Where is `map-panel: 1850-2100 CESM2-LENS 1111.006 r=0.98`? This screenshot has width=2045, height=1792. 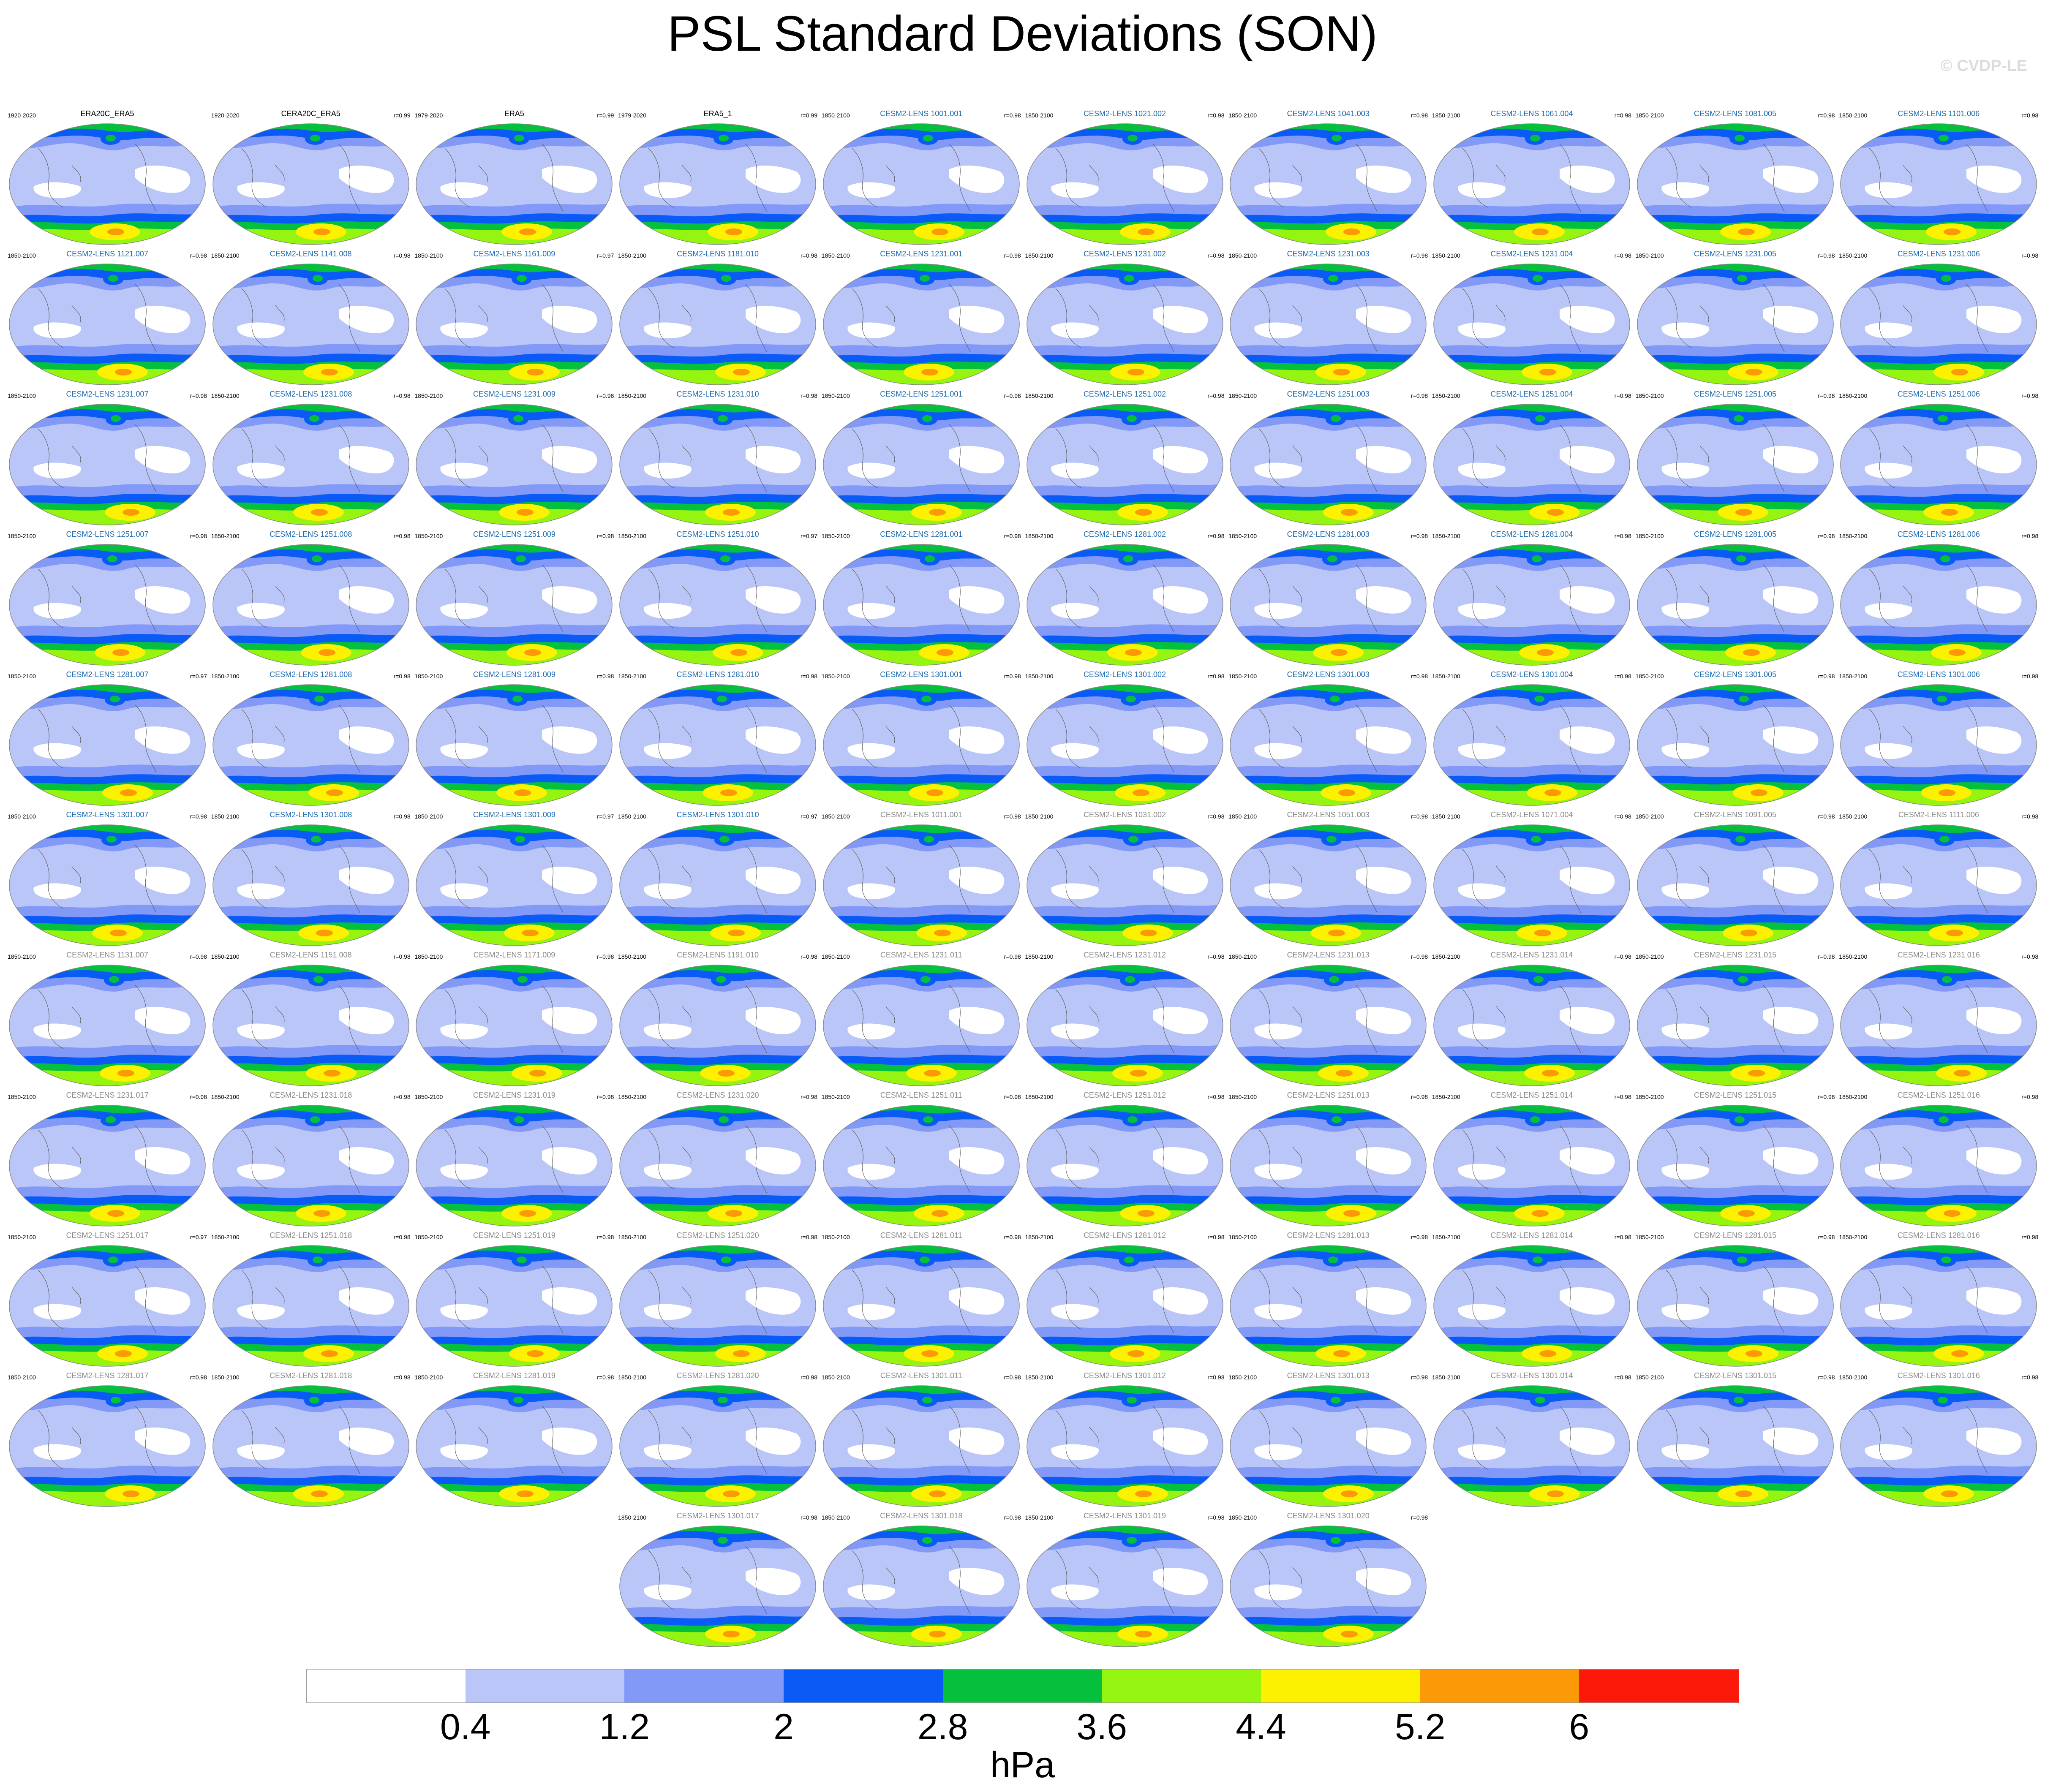
map-panel: 1850-2100 CESM2-LENS 1111.006 r=0.98 is located at coordinates (1939, 880).